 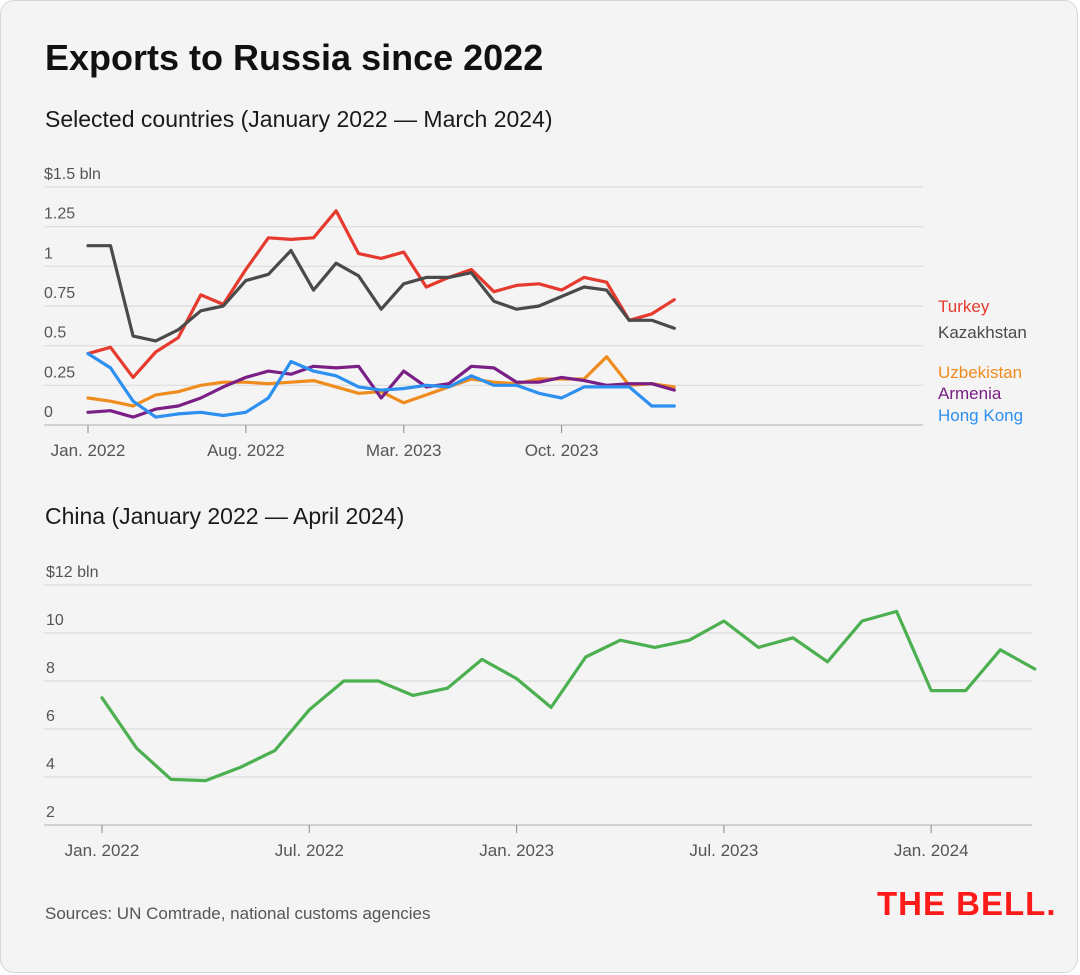 What do you see at coordinates (381, 293) in the screenshot?
I see `chart1-line-kazakhstan` at bounding box center [381, 293].